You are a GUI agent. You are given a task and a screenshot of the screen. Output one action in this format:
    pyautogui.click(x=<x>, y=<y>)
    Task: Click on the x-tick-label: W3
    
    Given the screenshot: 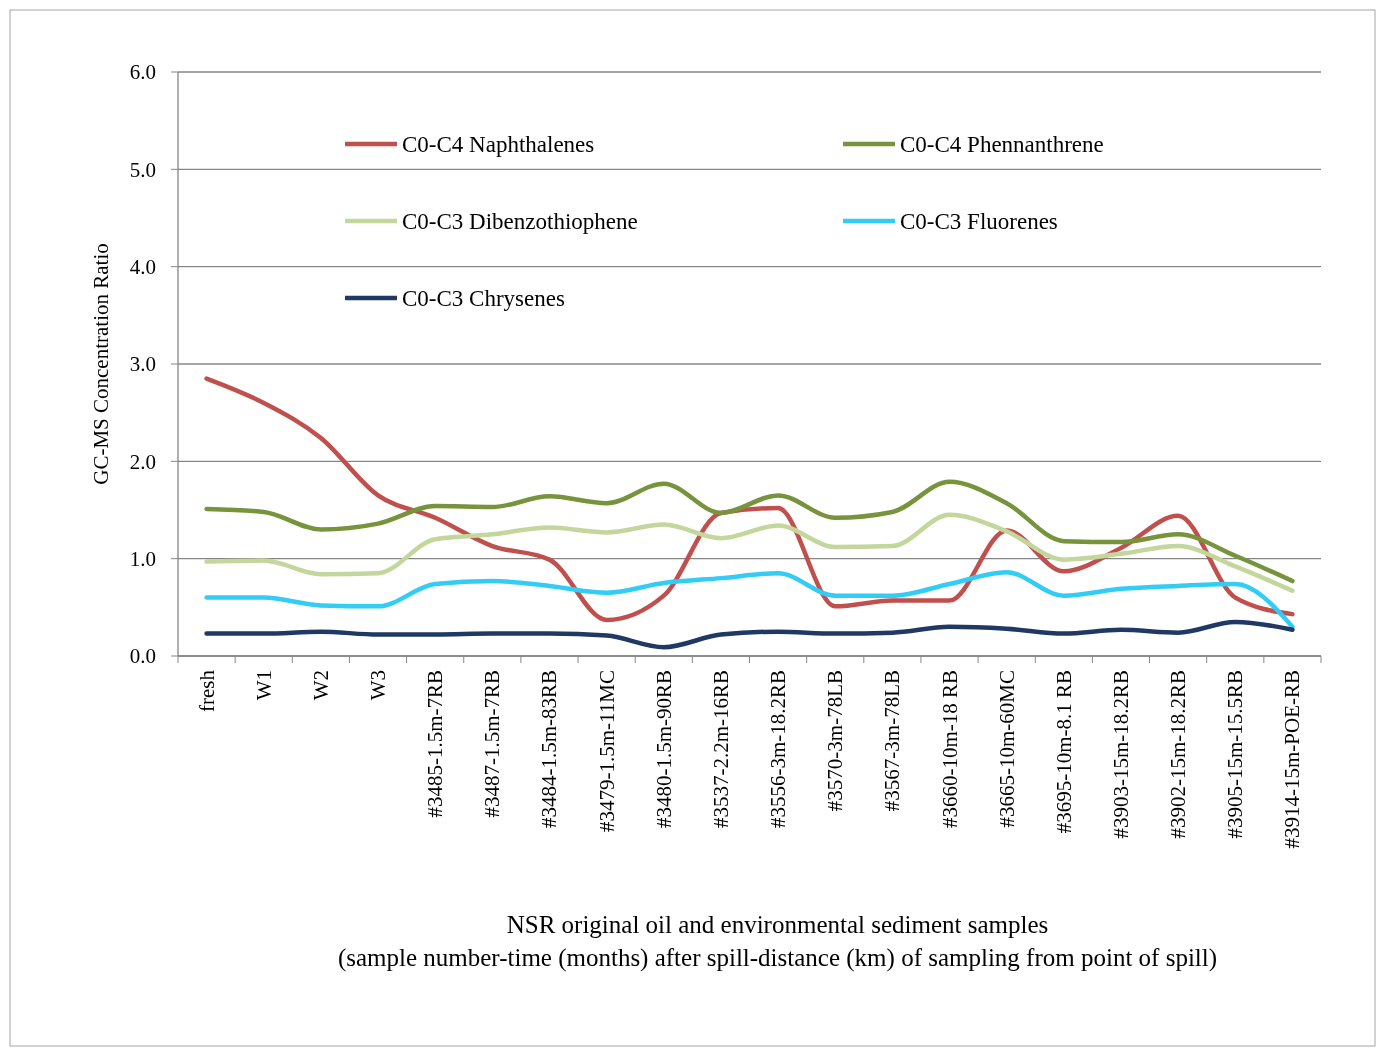 What is the action you would take?
    pyautogui.click(x=378, y=685)
    